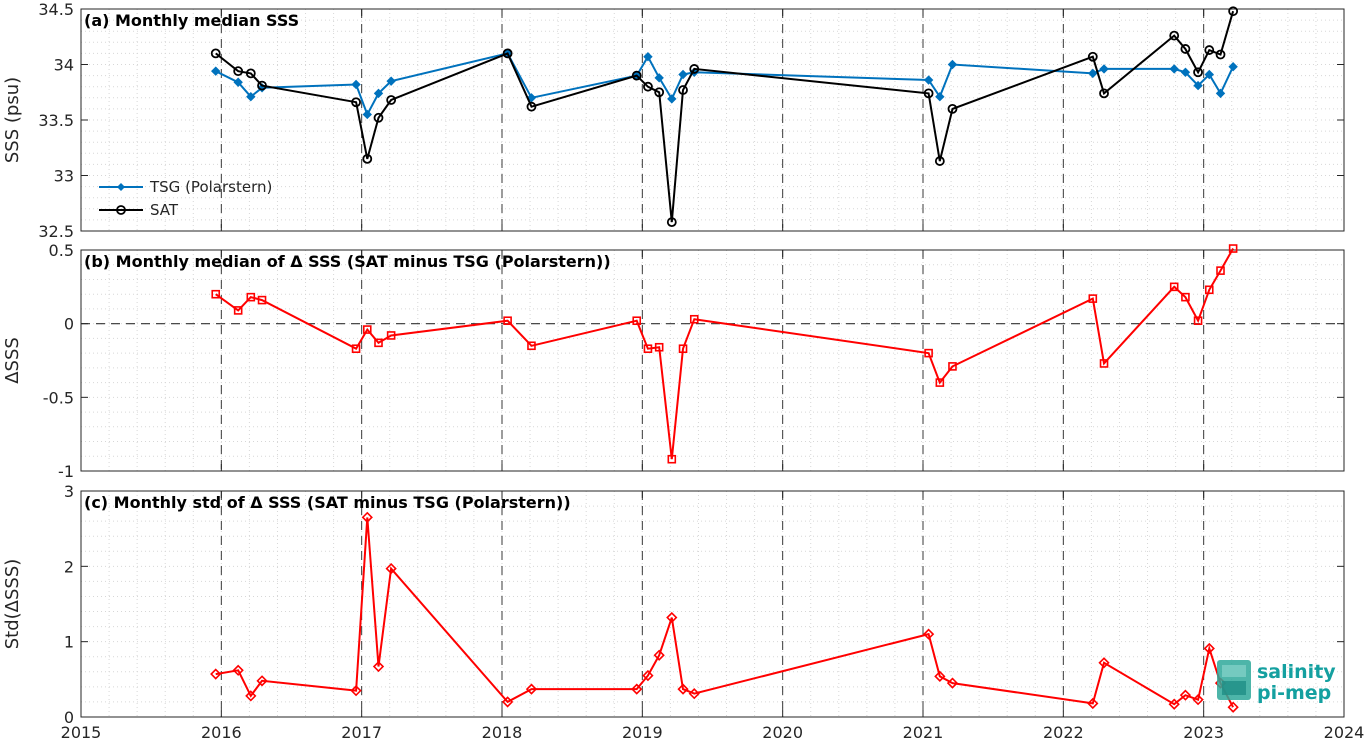 The width and height of the screenshot is (1368, 745). Describe the element at coordinates (56, 9) in the screenshot. I see `y-tick-label-4: 34.5` at that location.